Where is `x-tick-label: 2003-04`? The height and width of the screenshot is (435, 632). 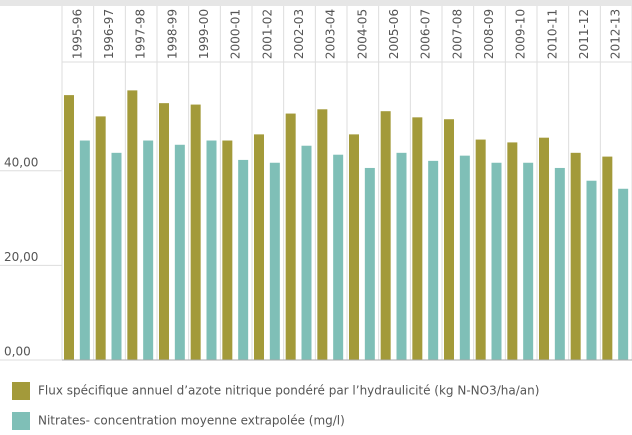
x-tick-label: 2003-04 is located at coordinates (331, 34).